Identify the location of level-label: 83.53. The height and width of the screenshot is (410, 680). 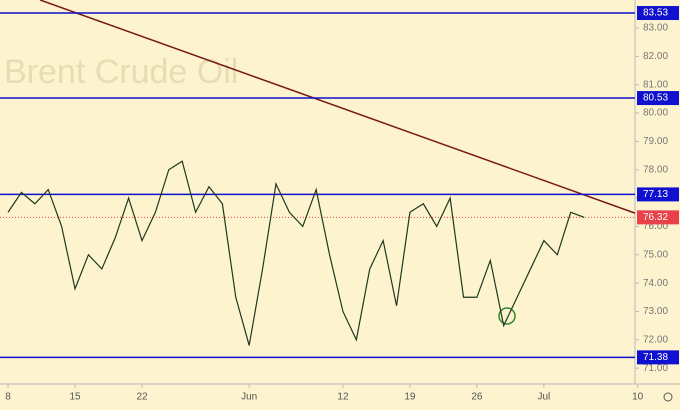
(655, 13).